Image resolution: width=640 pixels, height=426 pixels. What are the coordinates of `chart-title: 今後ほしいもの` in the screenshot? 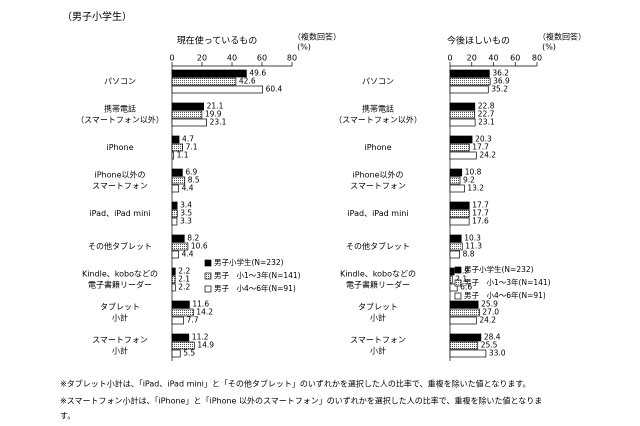 It's located at (478, 41).